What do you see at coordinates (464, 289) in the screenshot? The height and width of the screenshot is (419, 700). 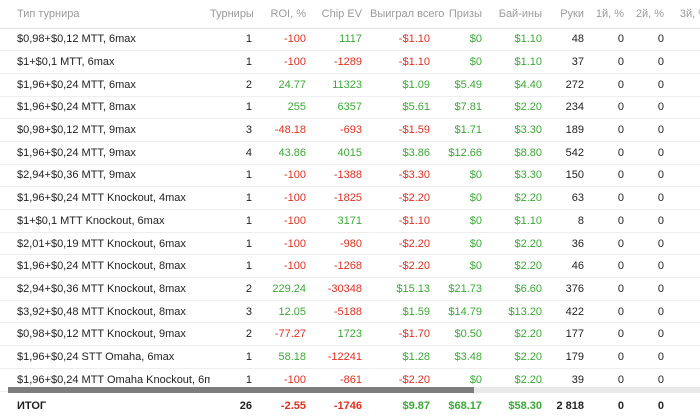 I see `cell-prizes: $21.73` at bounding box center [464, 289].